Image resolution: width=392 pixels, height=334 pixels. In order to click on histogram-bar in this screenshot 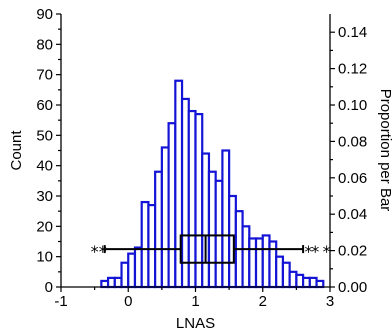, I will do `click(320, 284)`.